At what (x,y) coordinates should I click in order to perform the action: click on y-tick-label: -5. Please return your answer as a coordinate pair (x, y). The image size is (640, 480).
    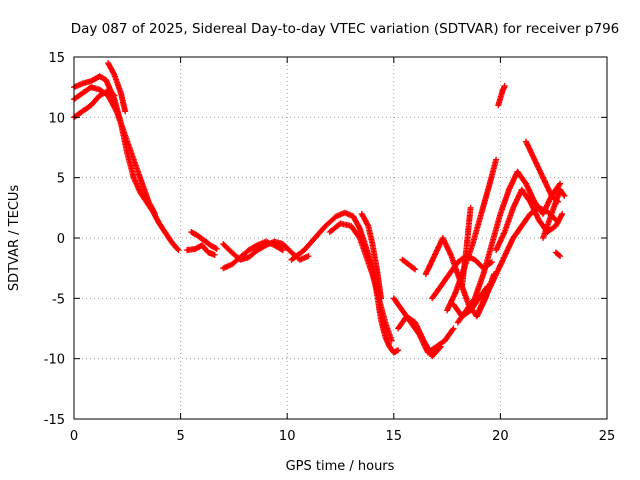
    Looking at the image, I should click on (58, 299).